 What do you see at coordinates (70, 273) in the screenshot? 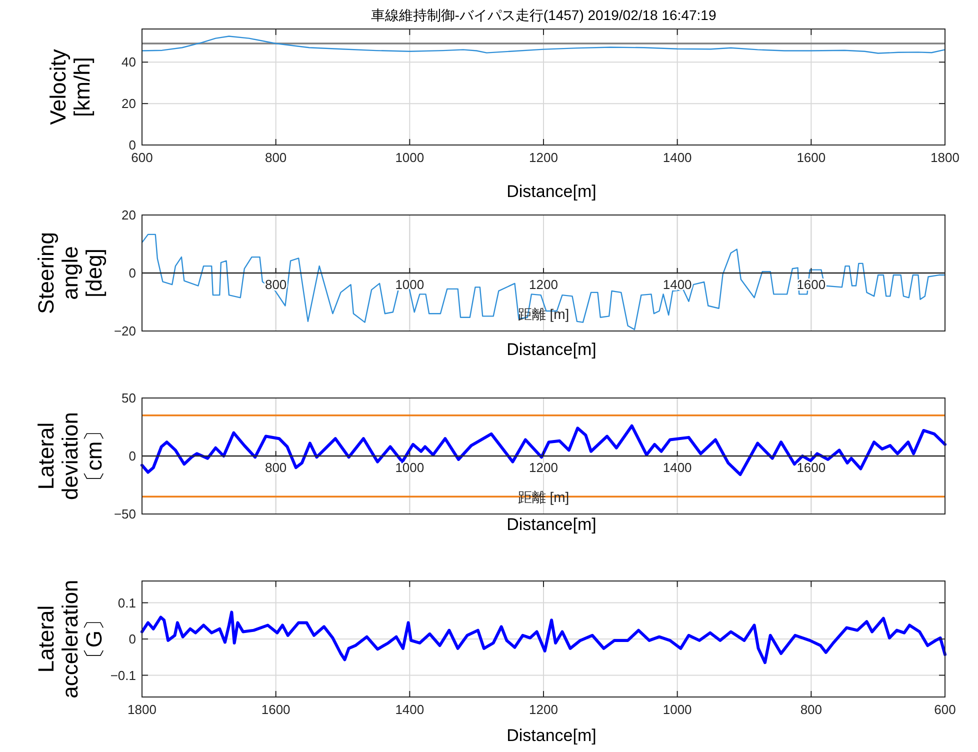
I see `y-axis-title: Steering angle [deg]` at bounding box center [70, 273].